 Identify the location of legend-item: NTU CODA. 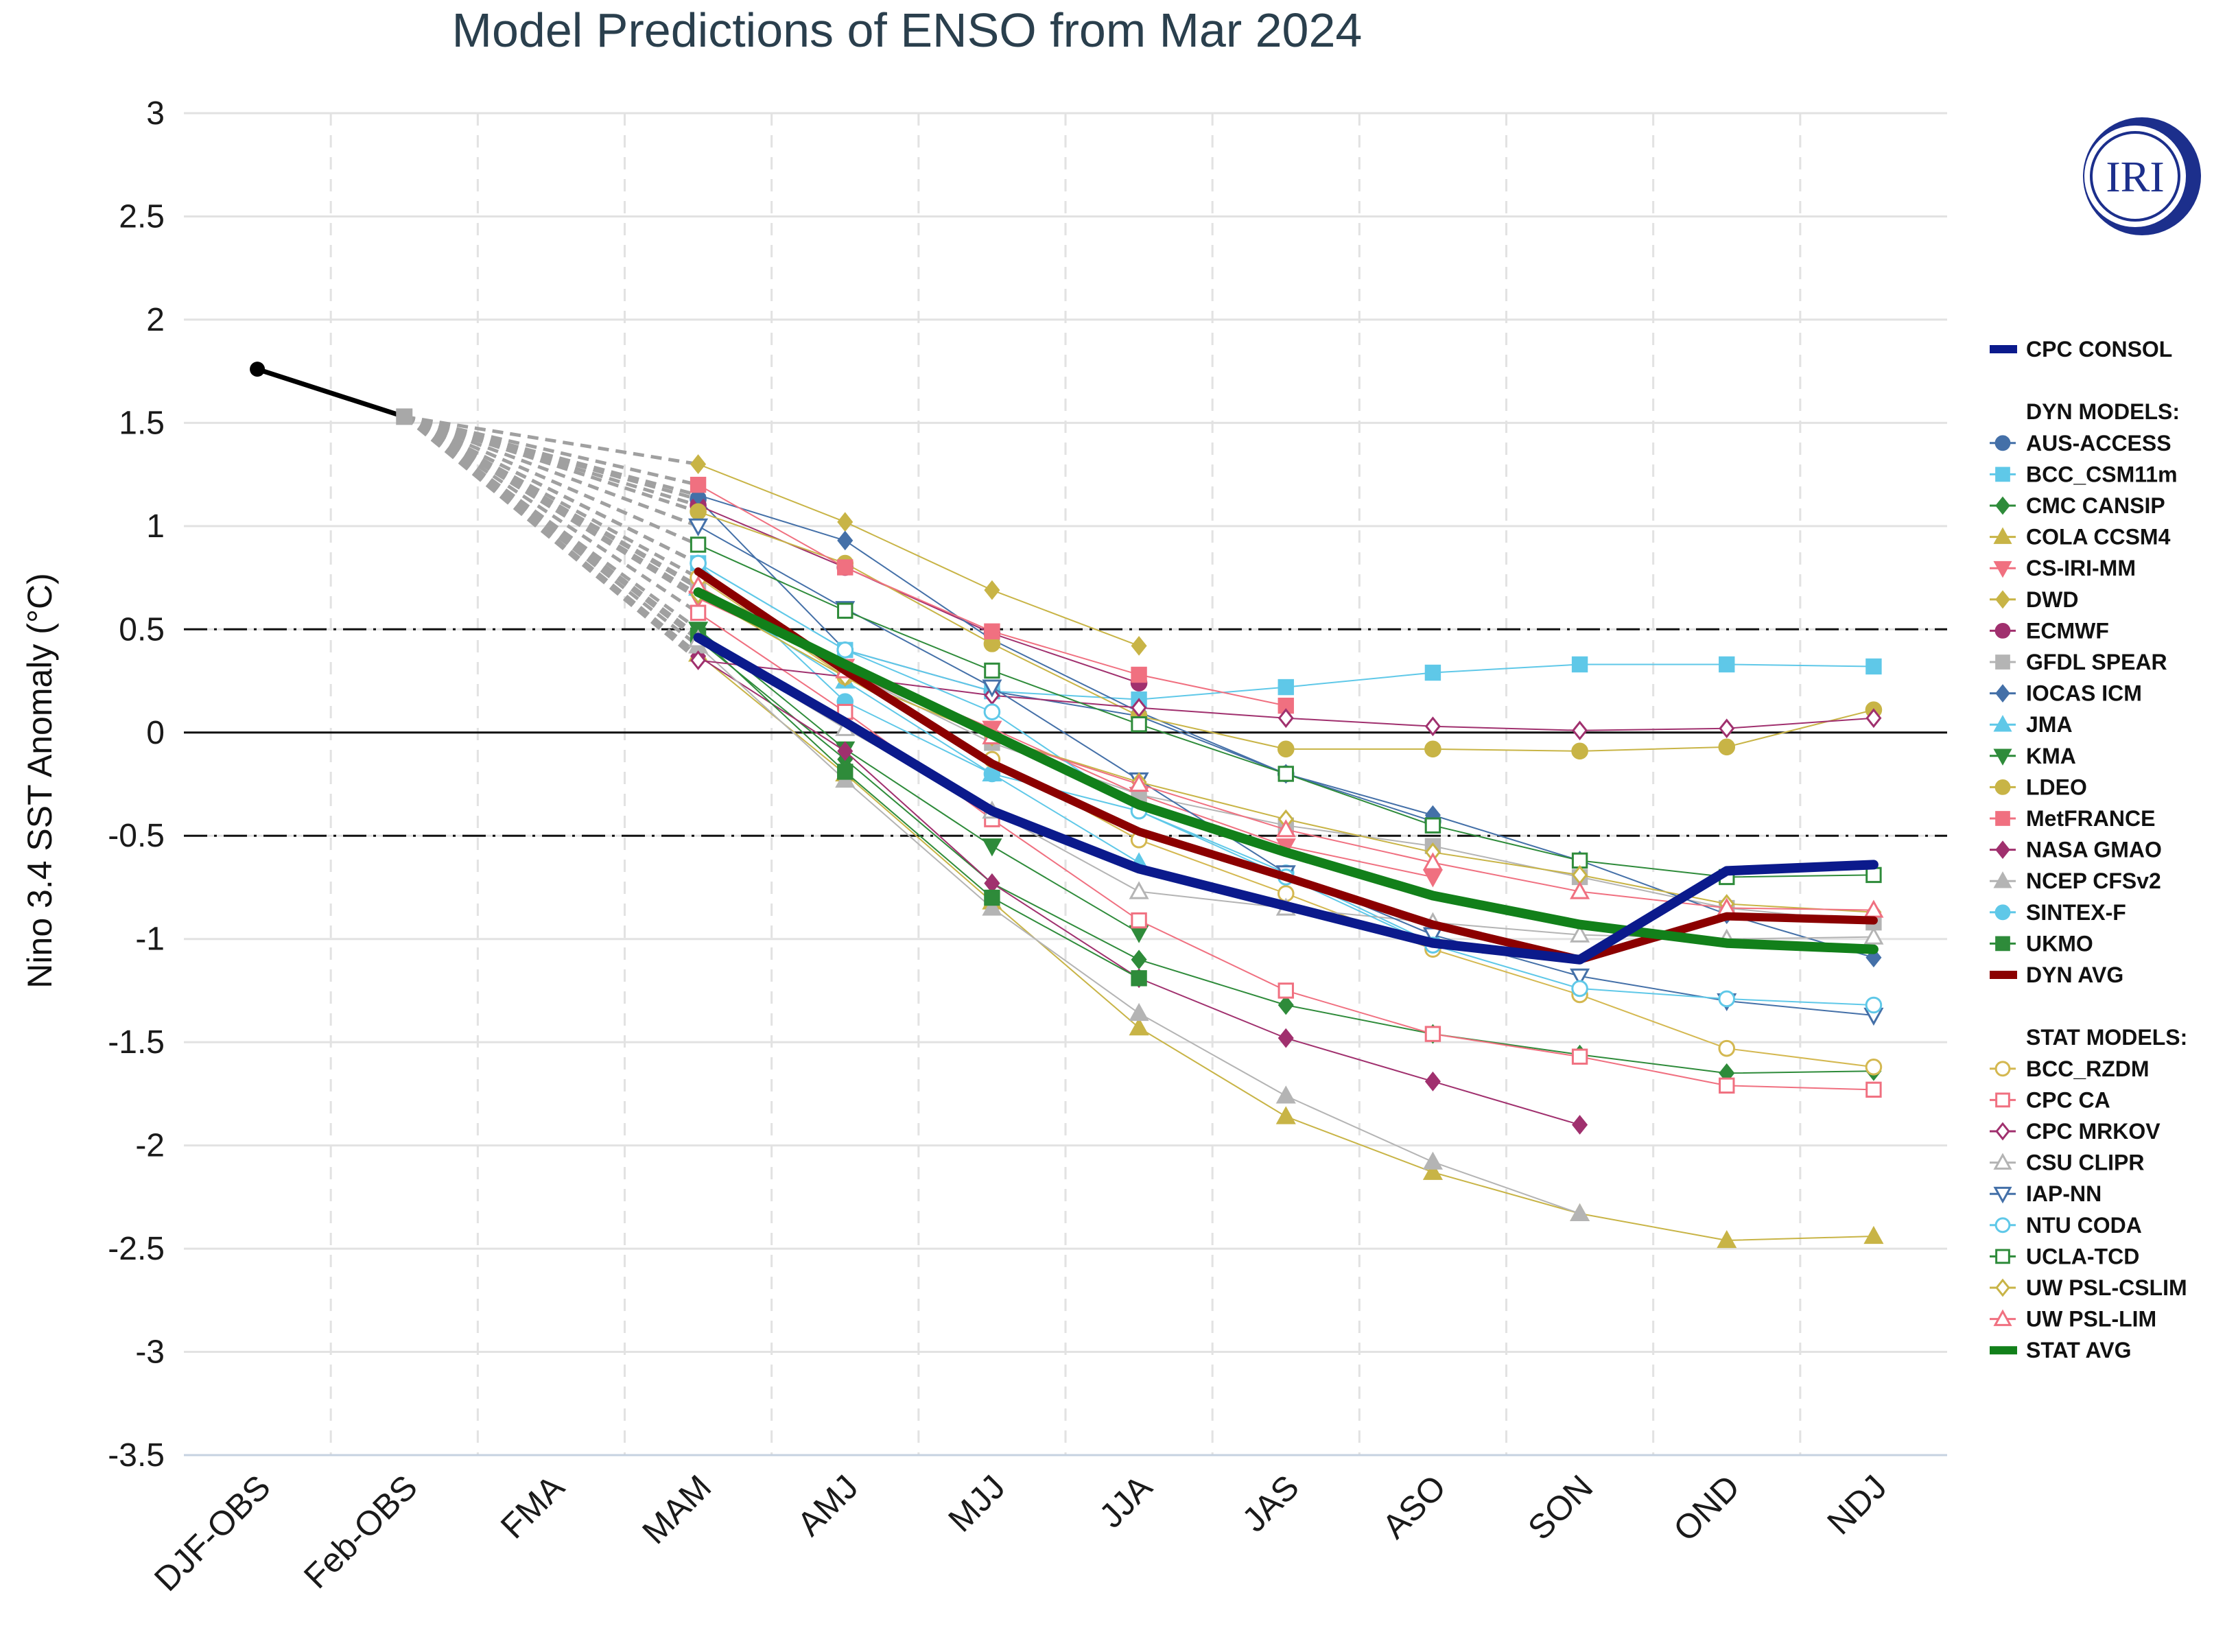
(2066, 1225).